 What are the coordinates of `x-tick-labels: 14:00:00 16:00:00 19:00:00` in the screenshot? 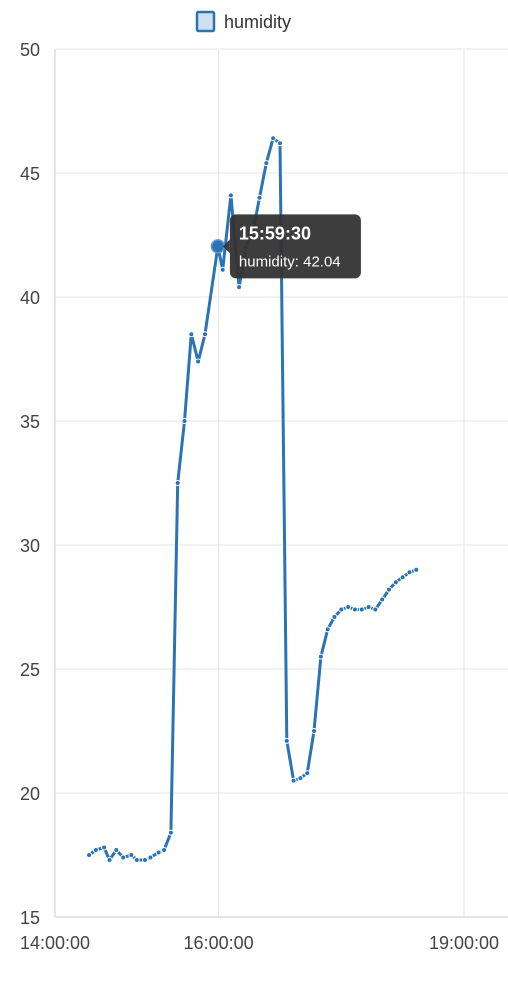 It's located at (259, 943).